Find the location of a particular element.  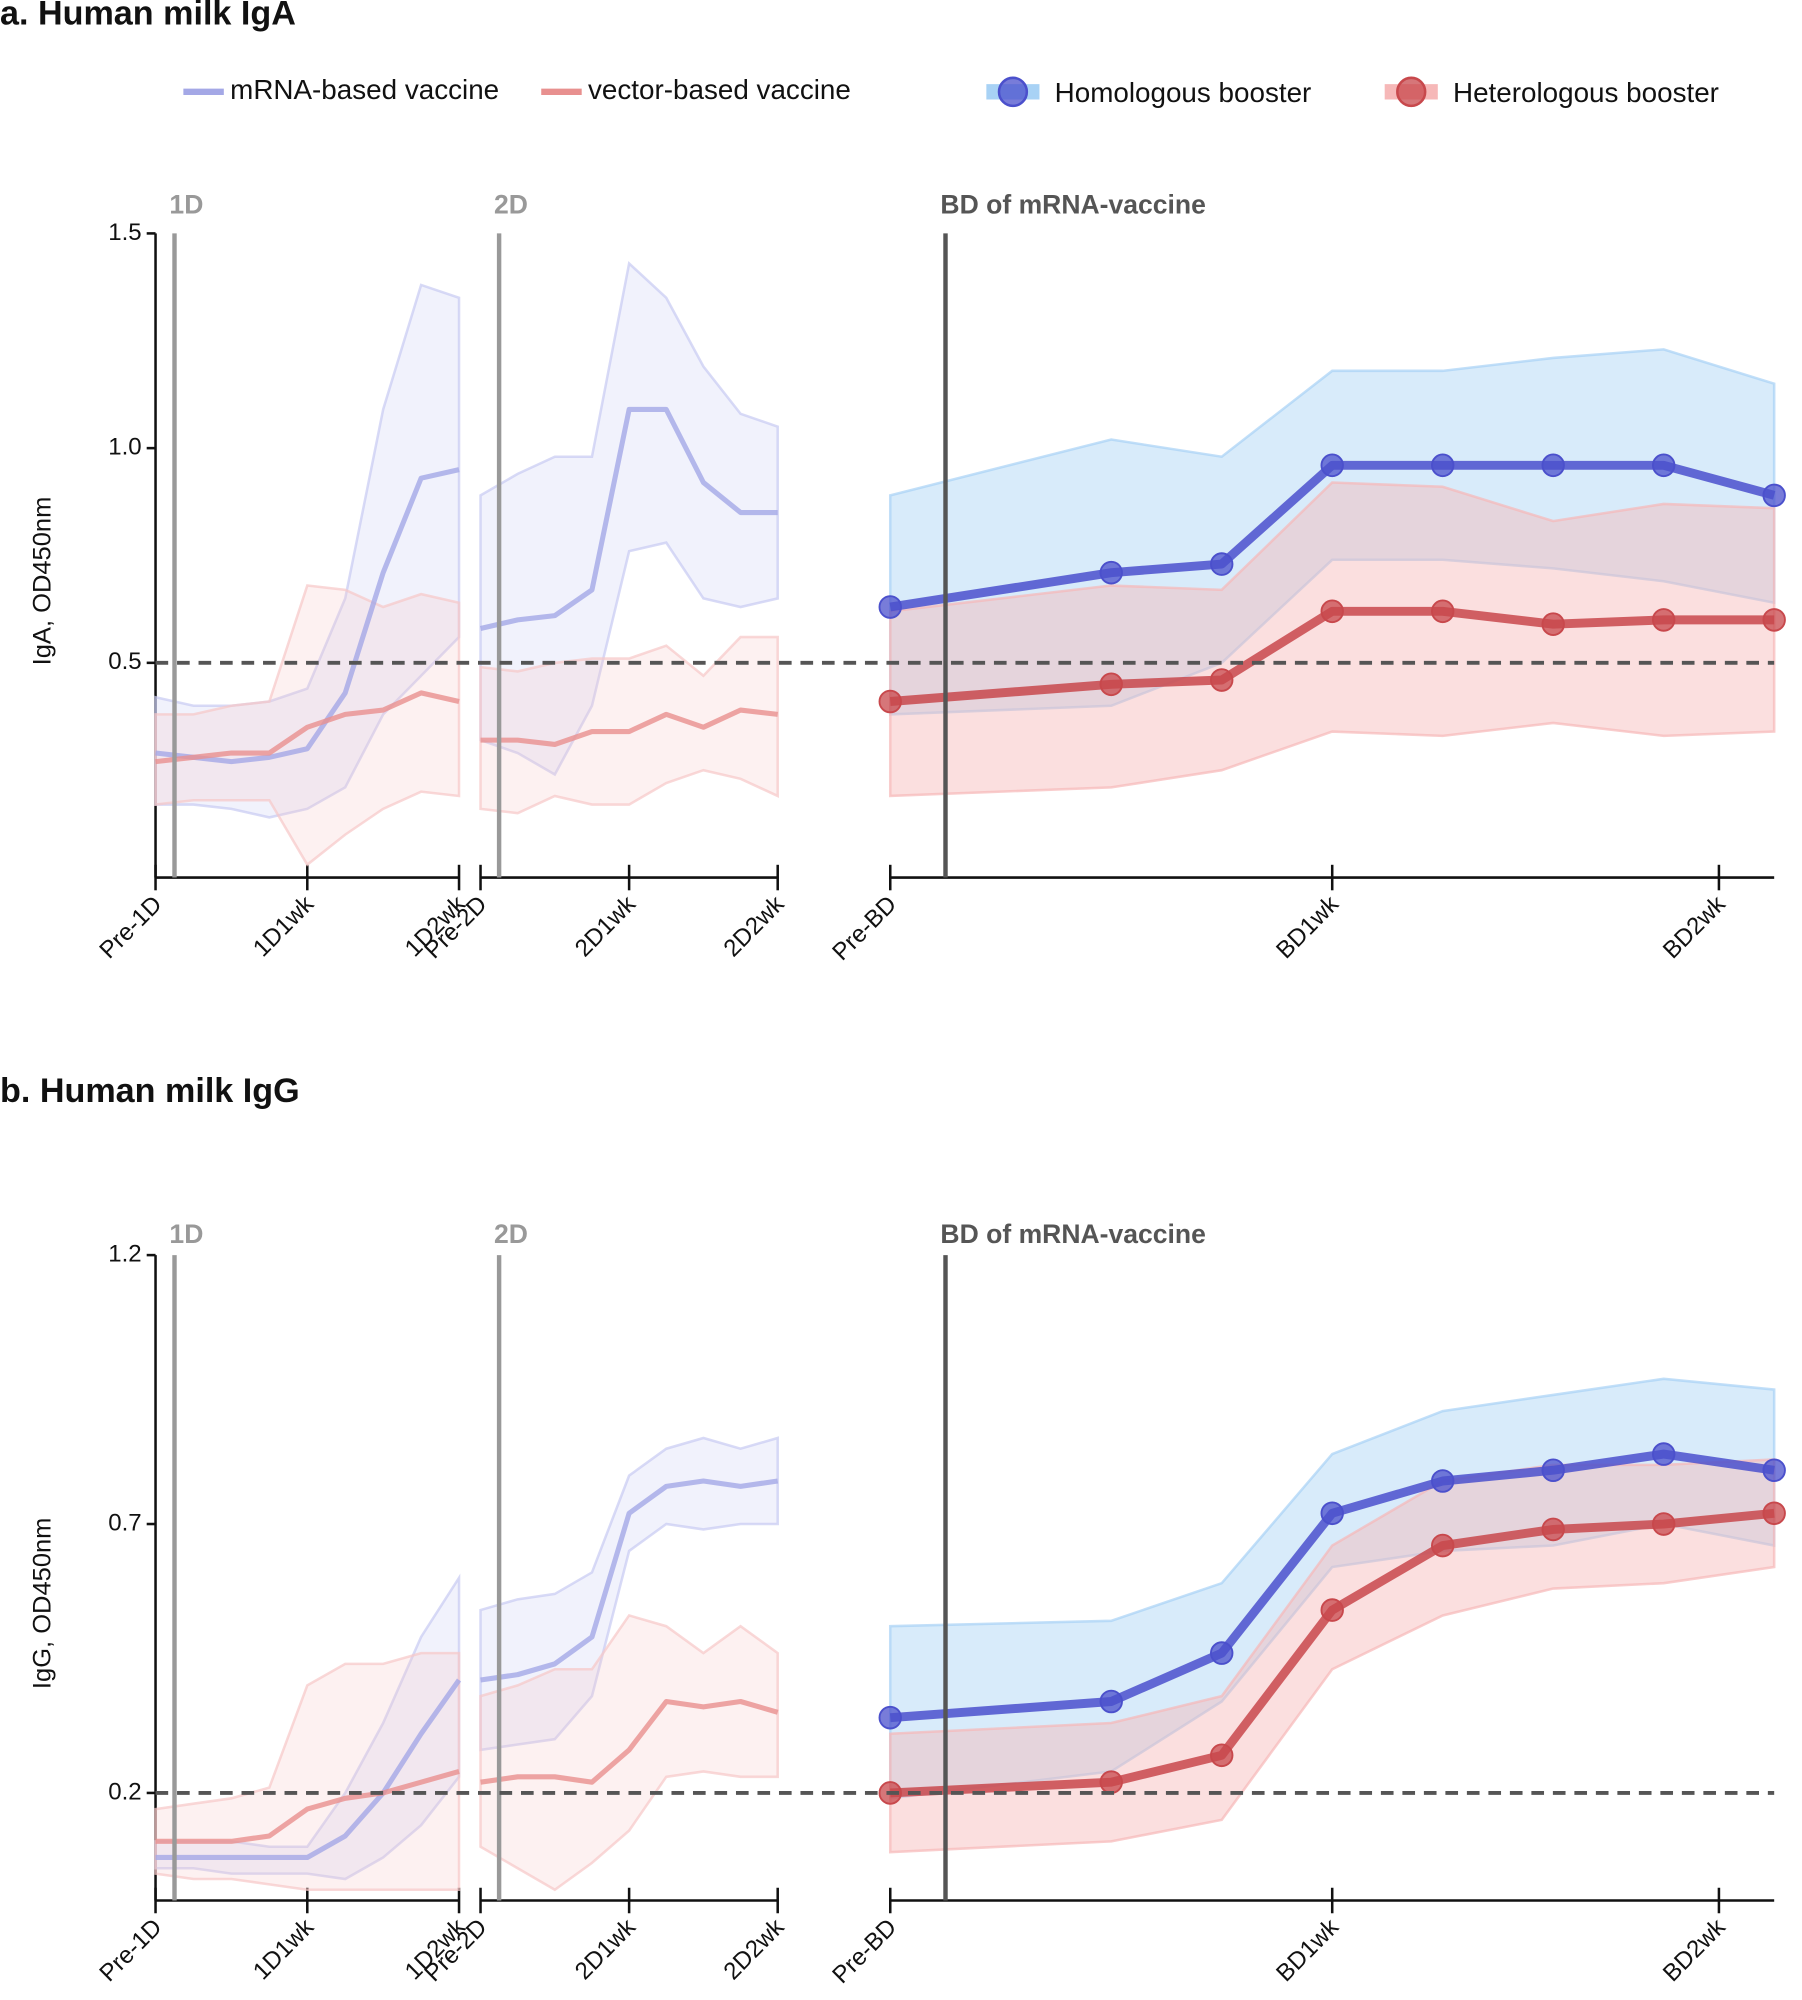

y-axis-label: IgG, OD450nm is located at coordinates (43, 1604).